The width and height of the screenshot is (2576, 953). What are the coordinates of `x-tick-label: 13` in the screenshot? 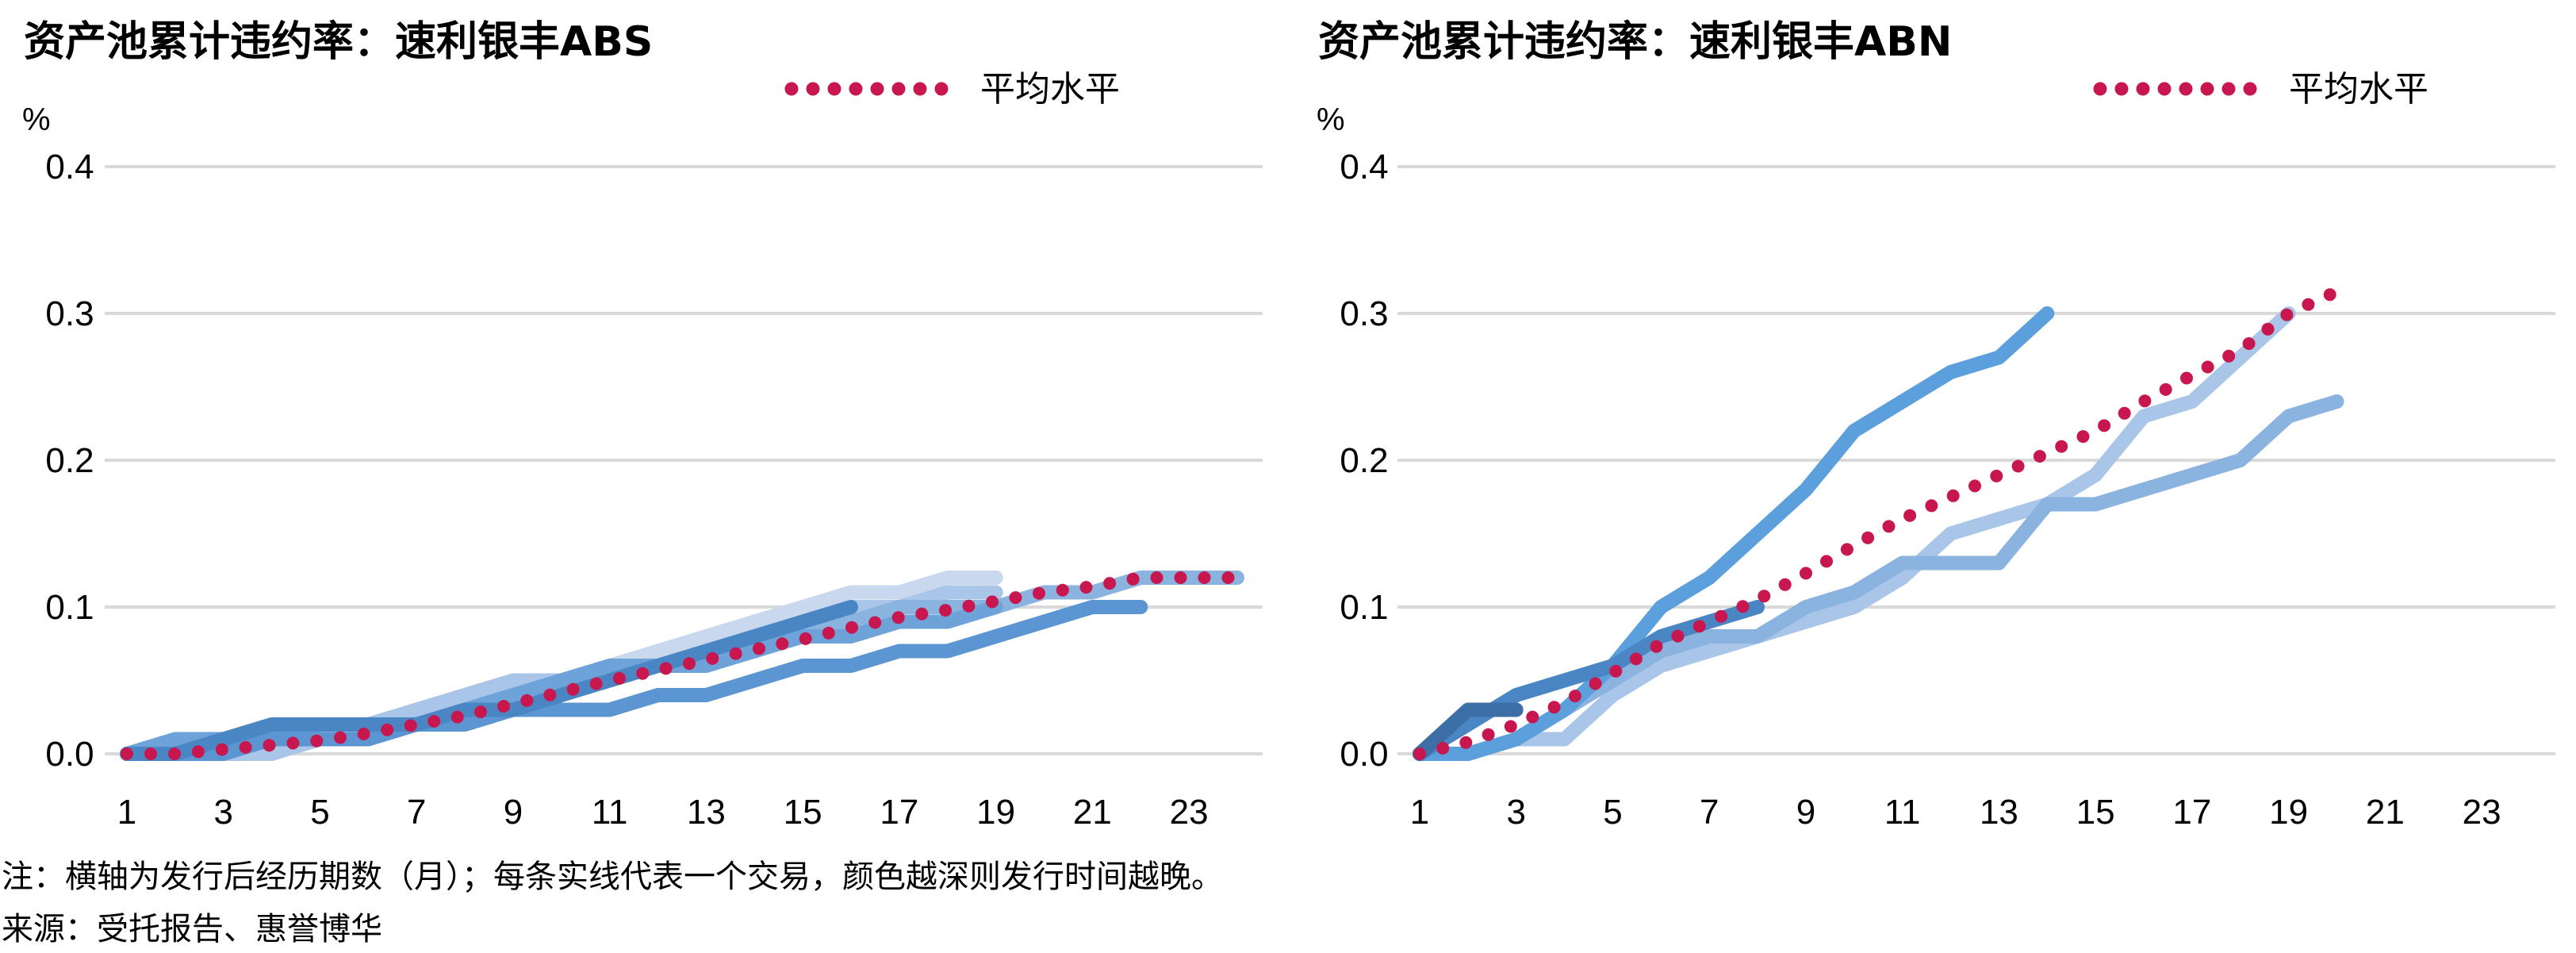 It's located at (707, 812).